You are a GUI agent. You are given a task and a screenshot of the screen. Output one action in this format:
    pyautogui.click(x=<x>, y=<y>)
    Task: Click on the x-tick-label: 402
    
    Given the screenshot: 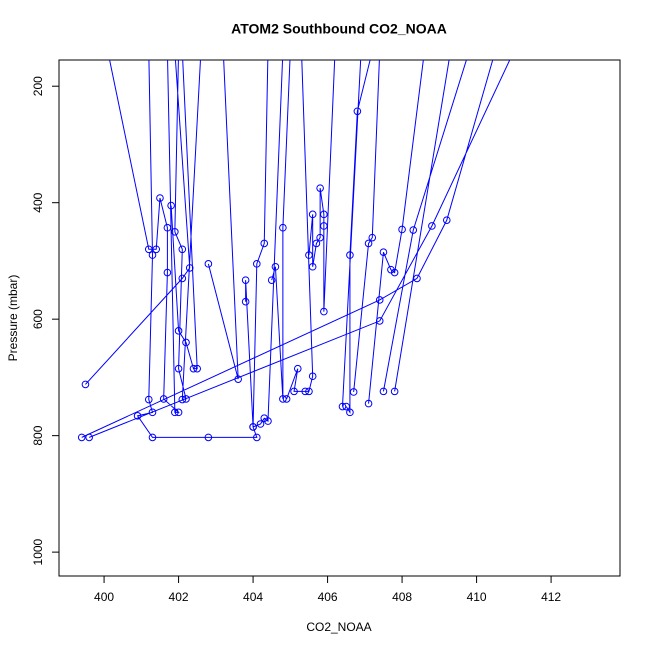 What is the action you would take?
    pyautogui.click(x=179, y=597)
    